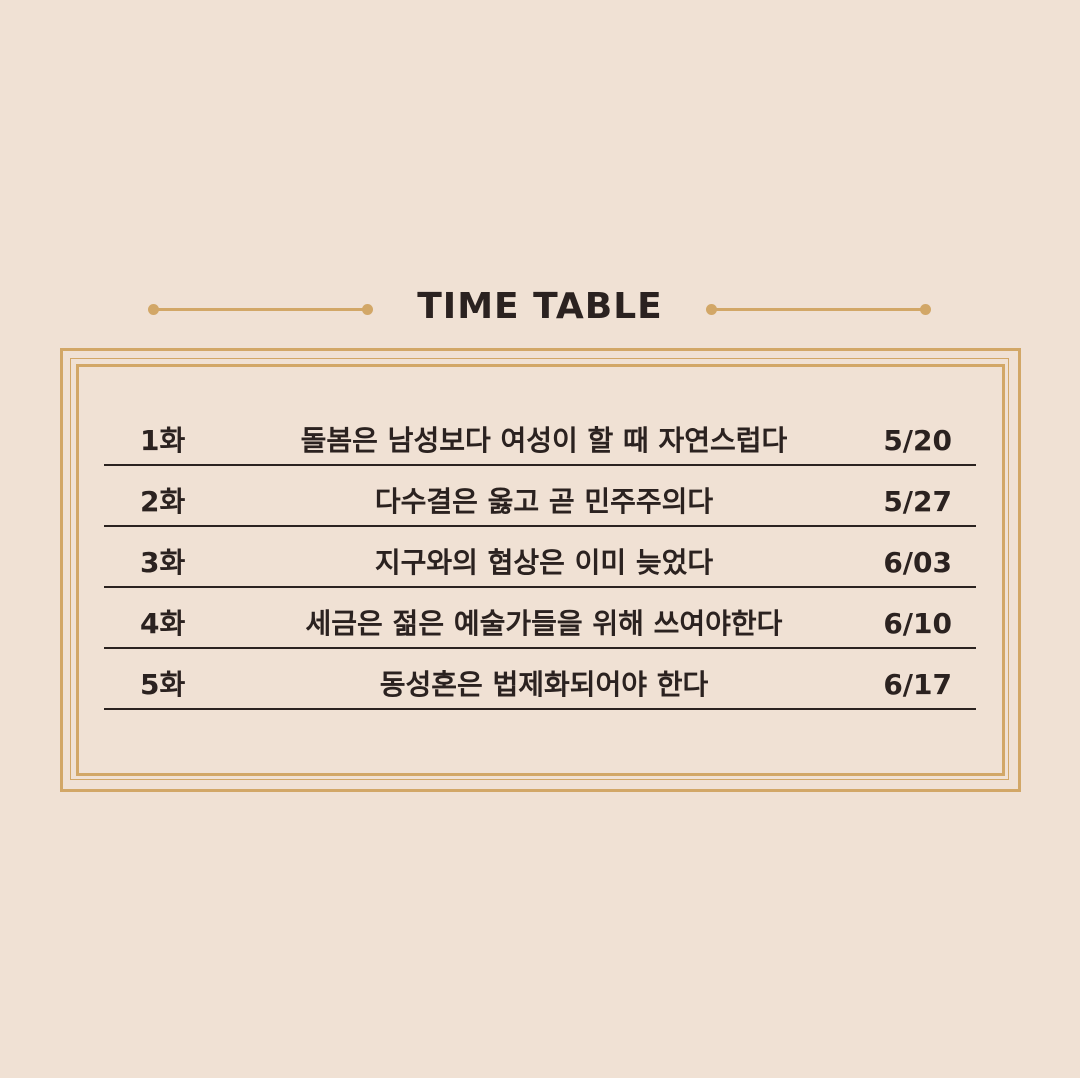 The width and height of the screenshot is (1080, 1078). I want to click on table-row: 5화 동성혼은 법제화되어야 한다 6/17, so click(540, 679).